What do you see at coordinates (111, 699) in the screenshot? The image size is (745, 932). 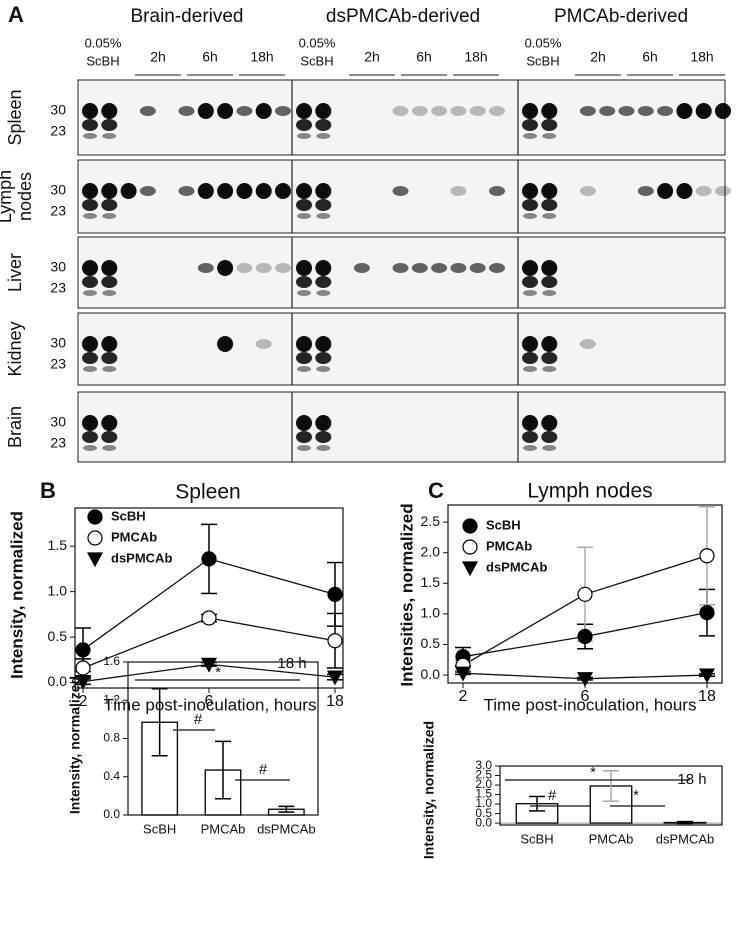 I see `y-tick-label: 1.2` at bounding box center [111, 699].